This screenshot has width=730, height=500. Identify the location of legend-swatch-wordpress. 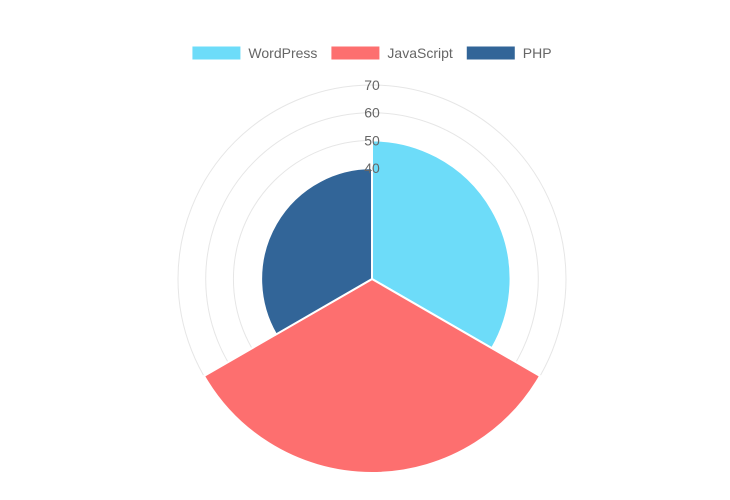
(216, 53).